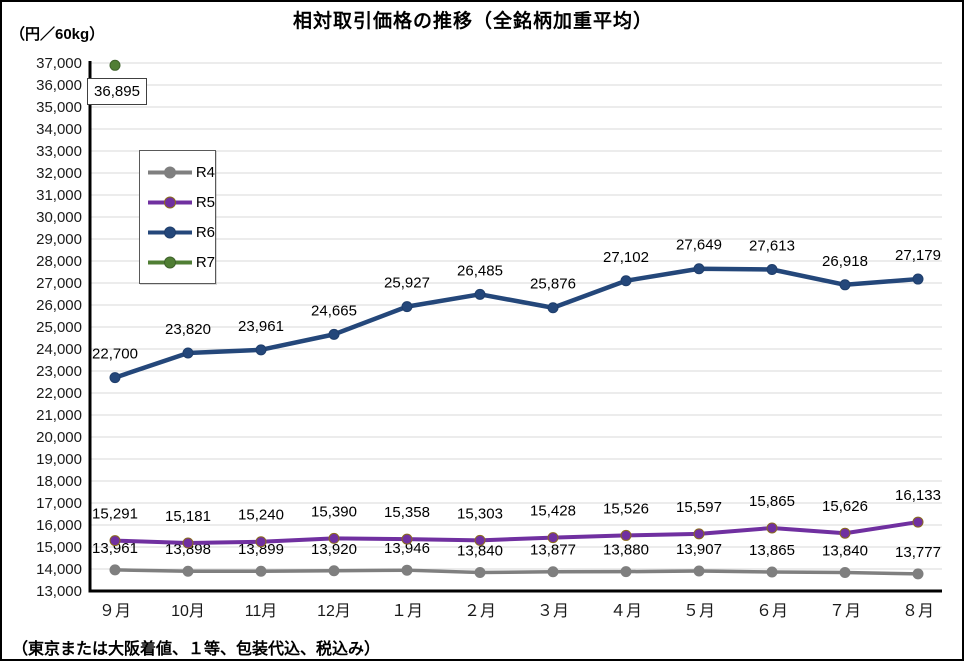  What do you see at coordinates (334, 310) in the screenshot?
I see `data-label-R6: 24,665` at bounding box center [334, 310].